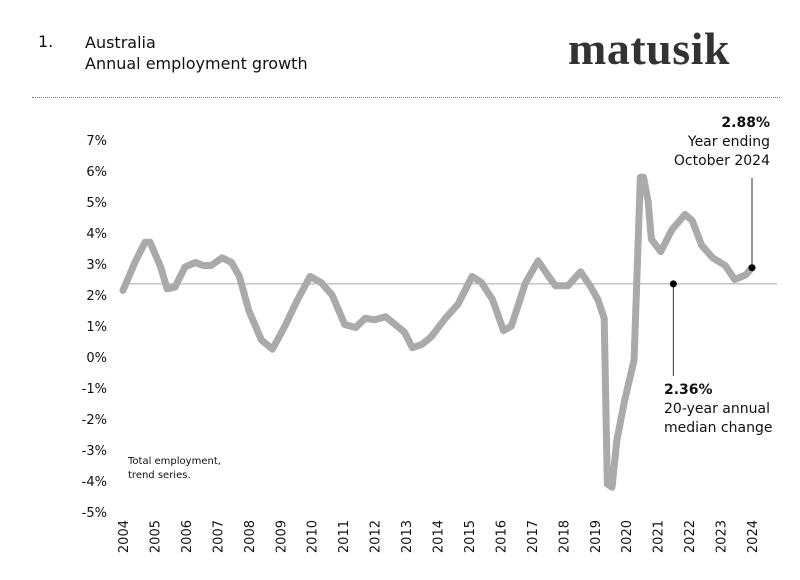 This screenshot has height=580, width=800. I want to click on x-tick-label: 2005, so click(155, 536).